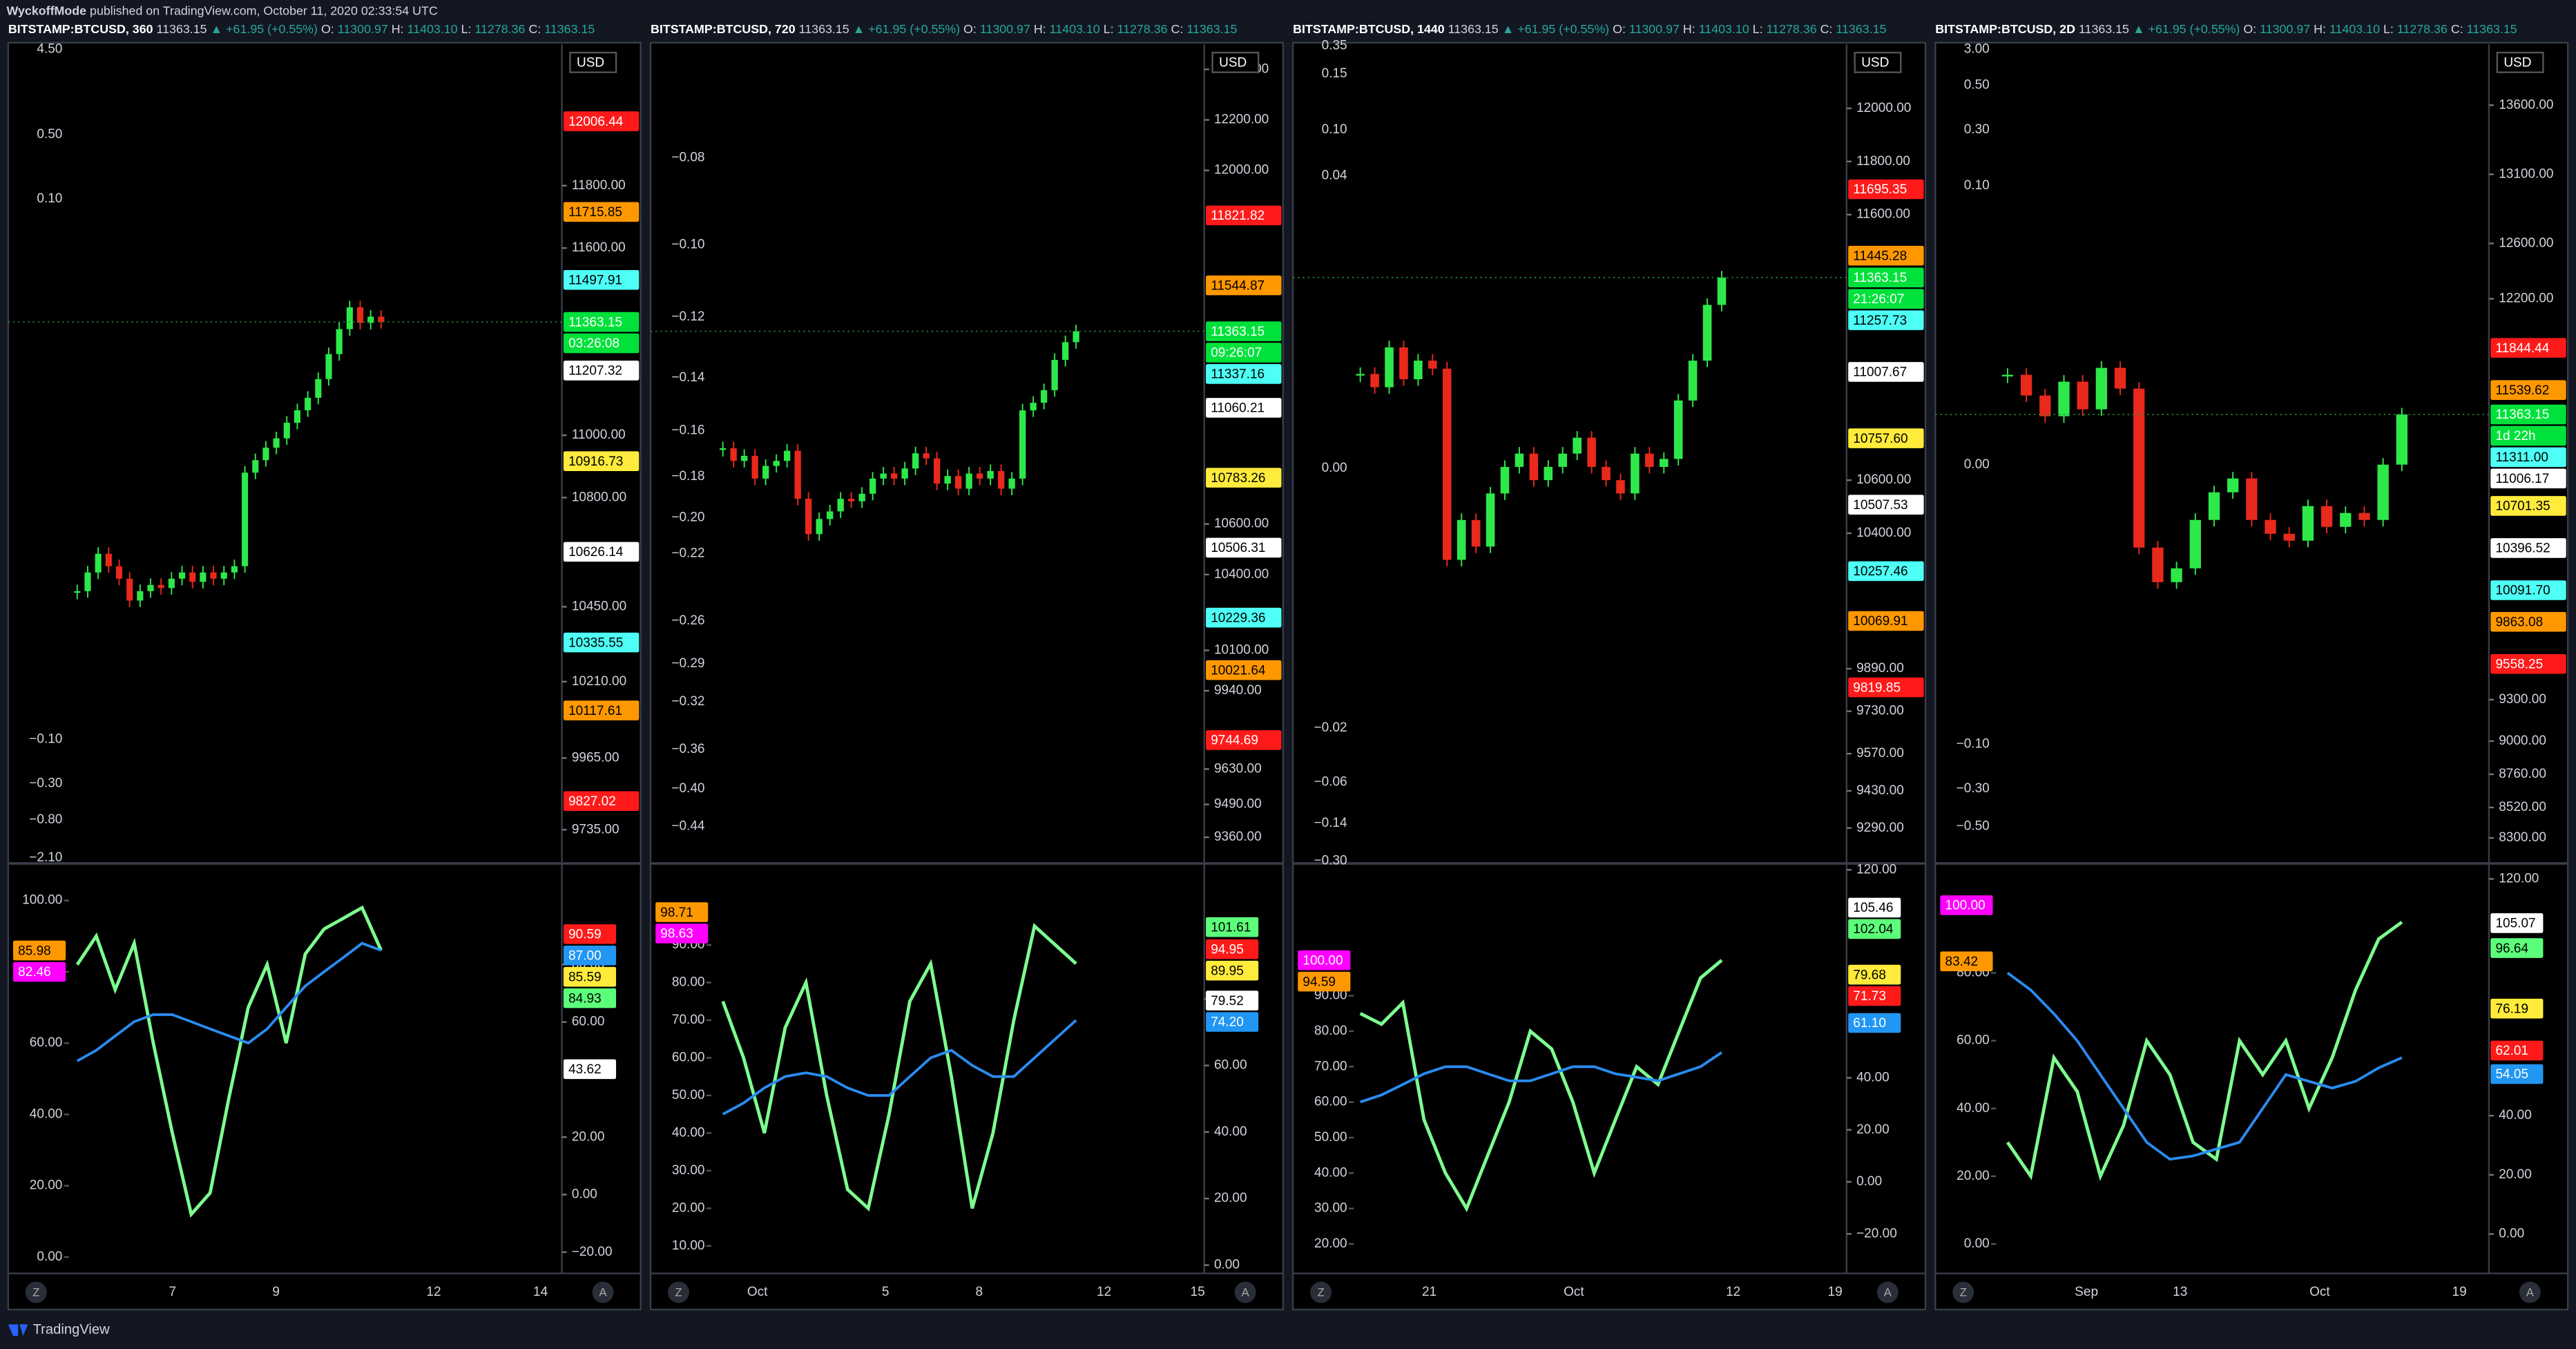 This screenshot has width=2576, height=1349. Describe the element at coordinates (1880, 668) in the screenshot. I see `price-tick-label: 9890.00` at that location.